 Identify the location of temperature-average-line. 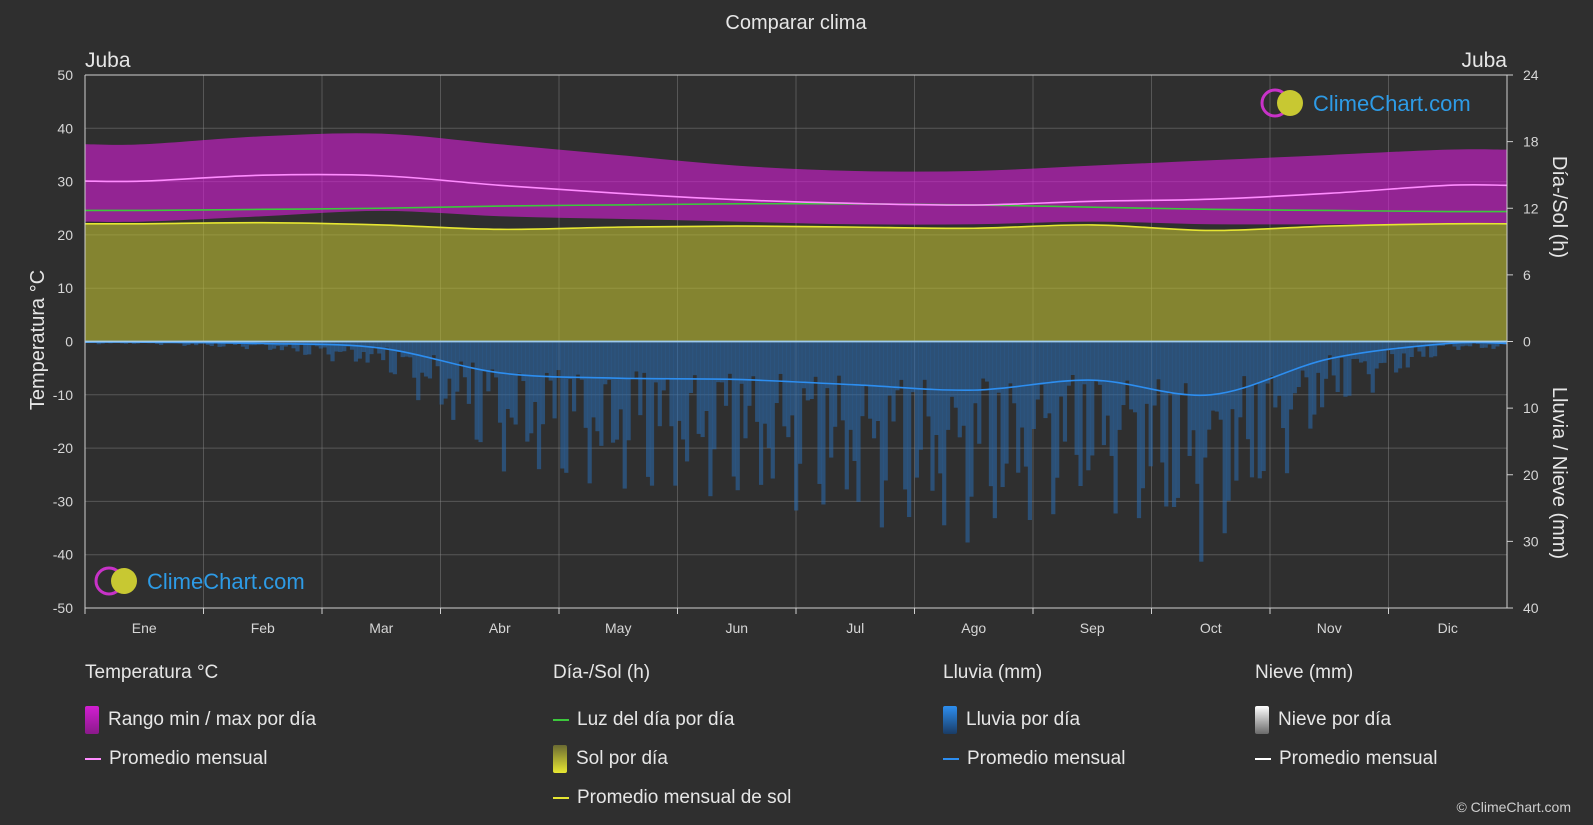
(796, 189).